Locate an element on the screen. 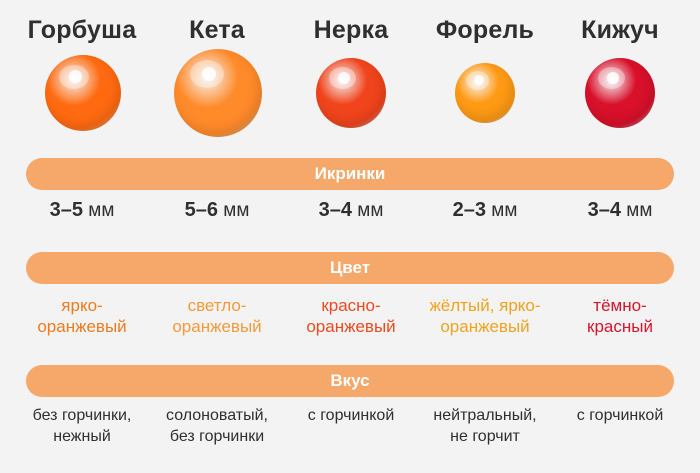  grain-size-value: 2–3 is located at coordinates (469, 210).